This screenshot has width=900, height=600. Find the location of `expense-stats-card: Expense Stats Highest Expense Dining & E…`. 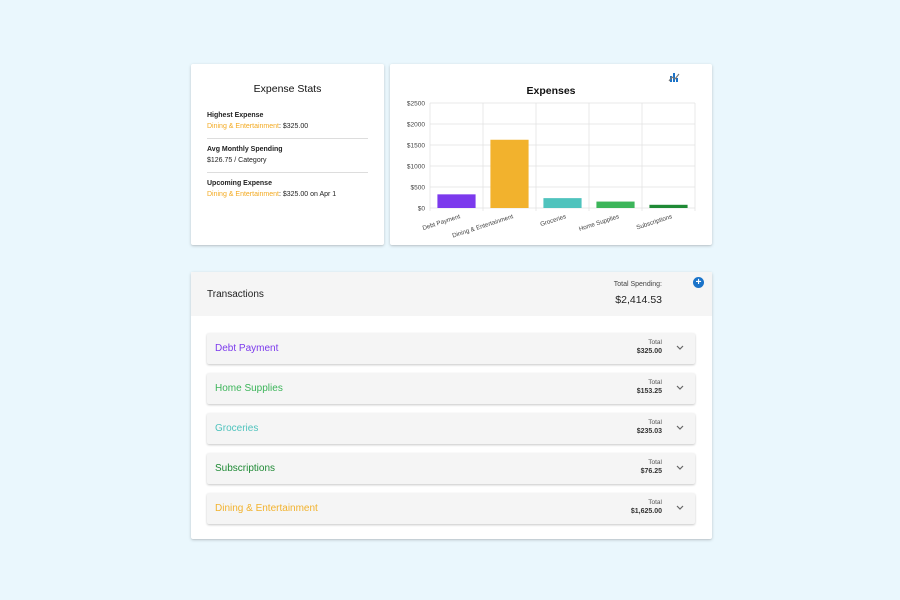

expense-stats-card: Expense Stats Highest Expense Dining & E… is located at coordinates (287, 154).